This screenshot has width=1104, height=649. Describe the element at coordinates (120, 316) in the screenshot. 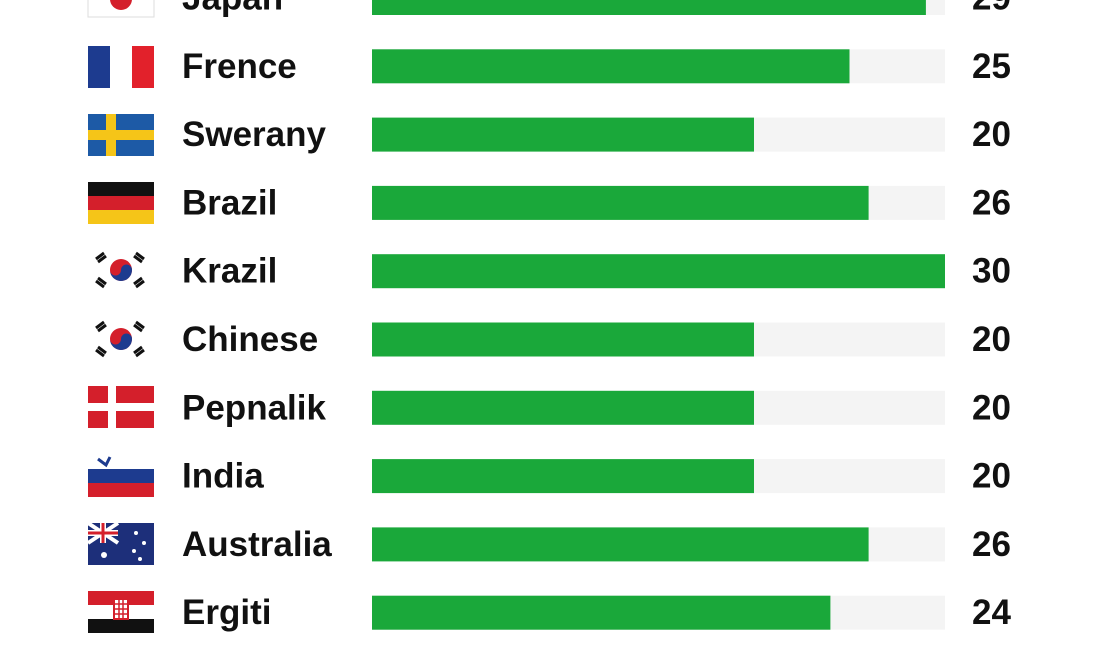

I see `flags` at that location.